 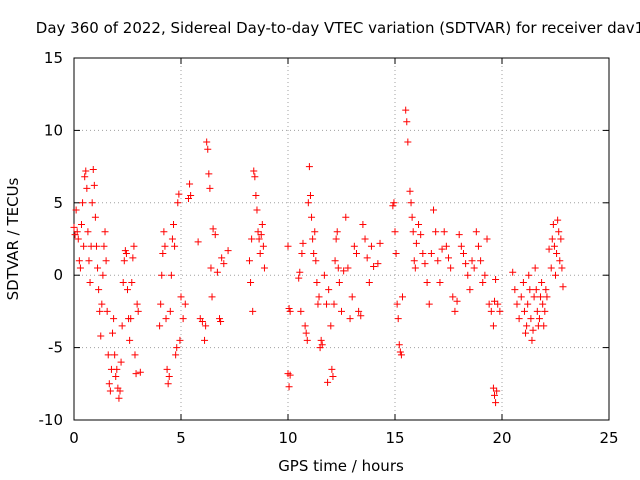 What do you see at coordinates (394, 438) in the screenshot?
I see `x-tick-label: 15` at bounding box center [394, 438].